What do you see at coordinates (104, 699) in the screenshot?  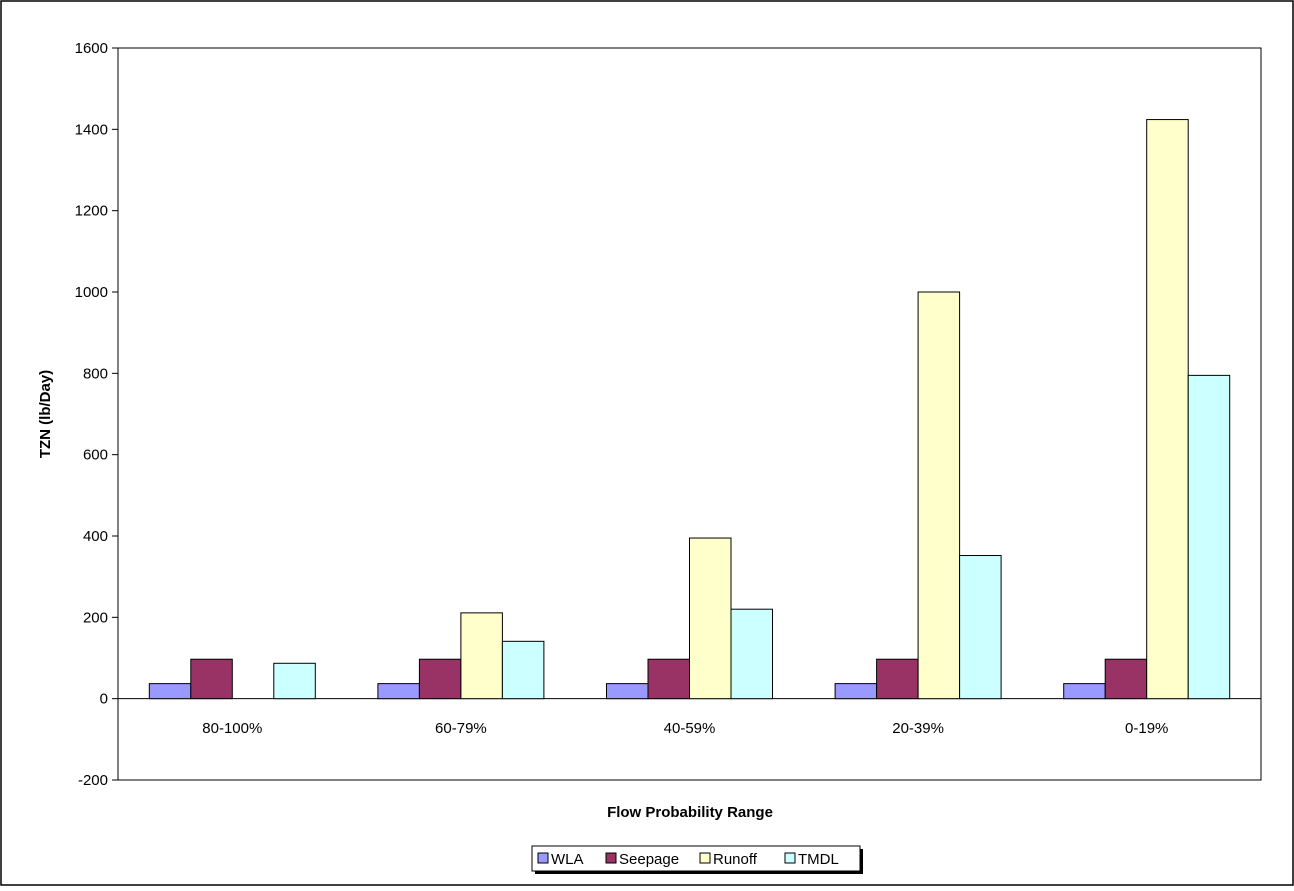 I see `y-tick-label: 0` at bounding box center [104, 699].